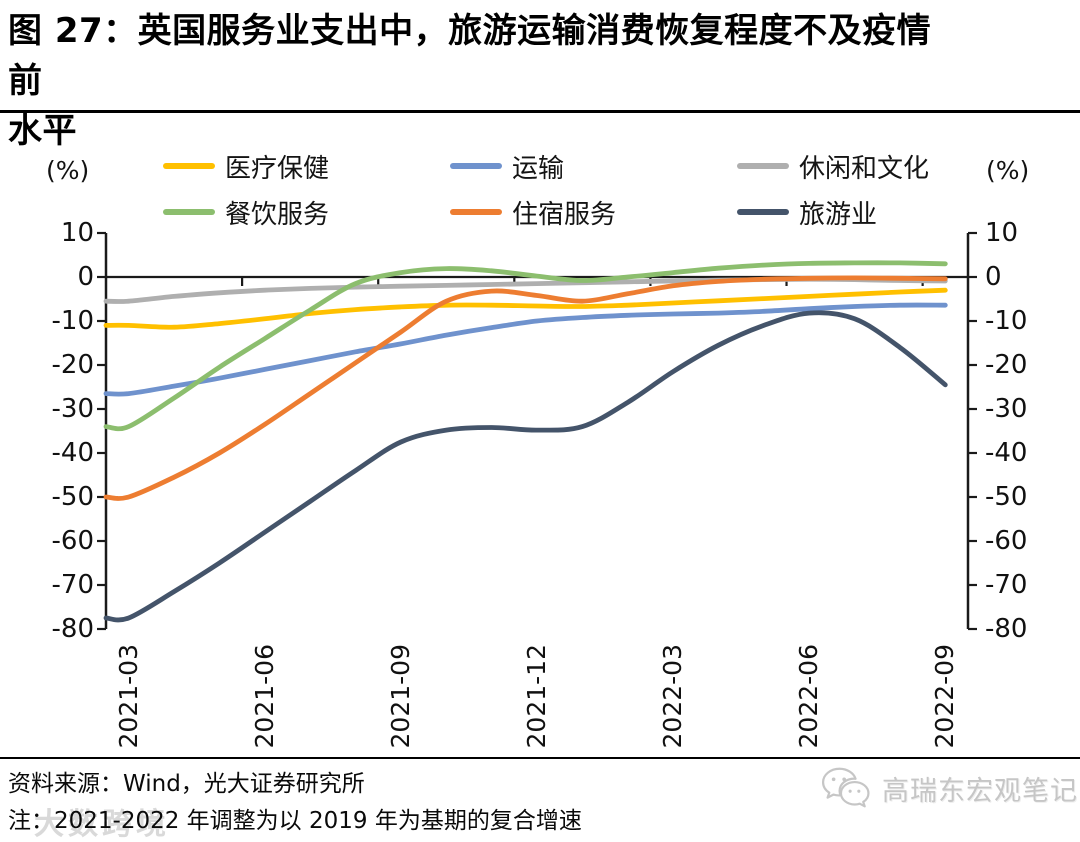 The width and height of the screenshot is (1080, 842). I want to click on watermark-right: 高瑞东宏观笔记, so click(948, 788).